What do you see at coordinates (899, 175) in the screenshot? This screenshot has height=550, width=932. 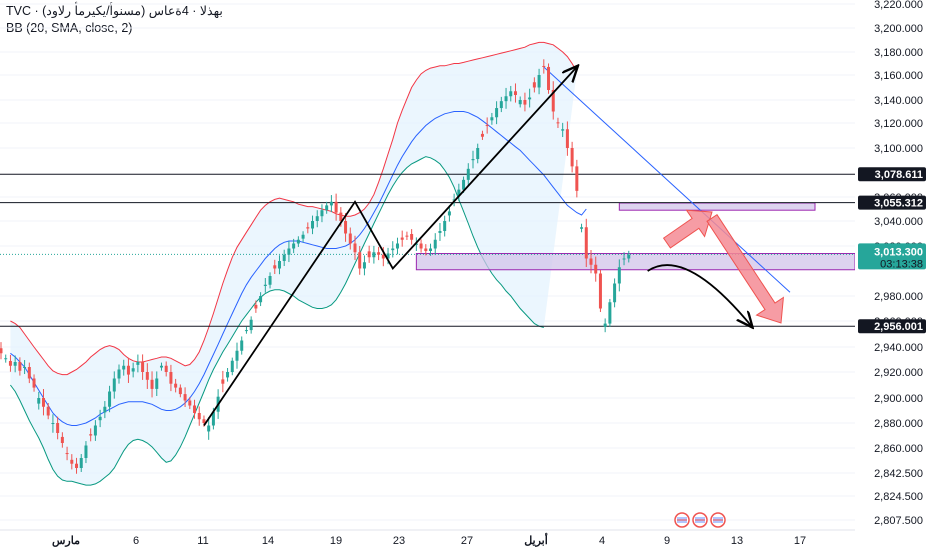 I see `level-price-label: 3,078.611` at bounding box center [899, 175].